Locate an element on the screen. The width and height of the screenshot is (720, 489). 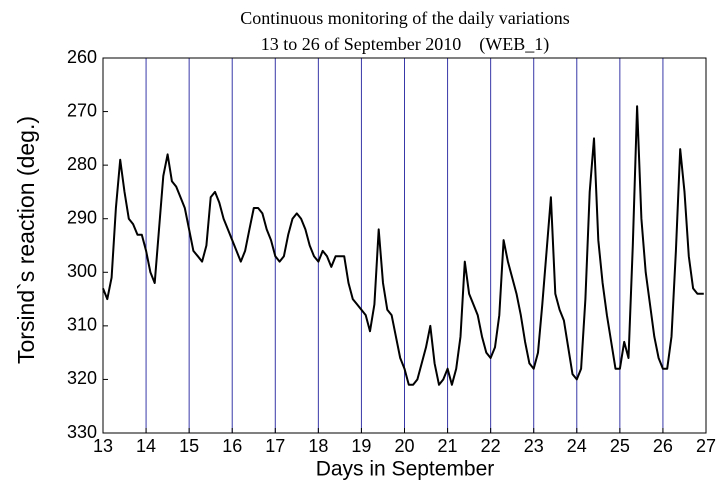
x-tick-label: 15 is located at coordinates (189, 446).